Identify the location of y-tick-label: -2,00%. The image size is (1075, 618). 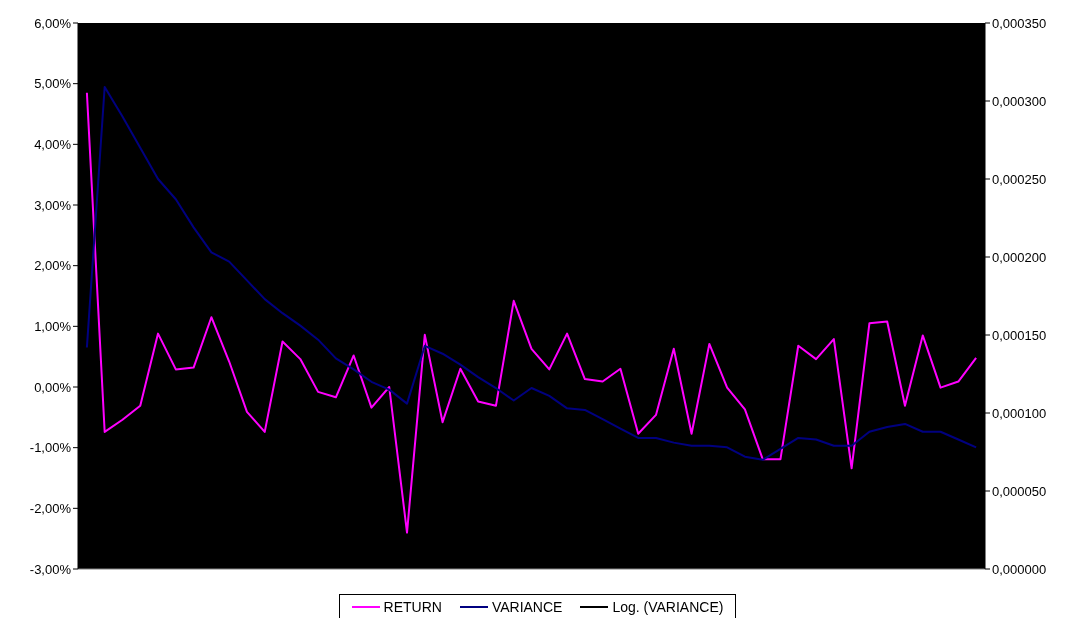
(50, 508).